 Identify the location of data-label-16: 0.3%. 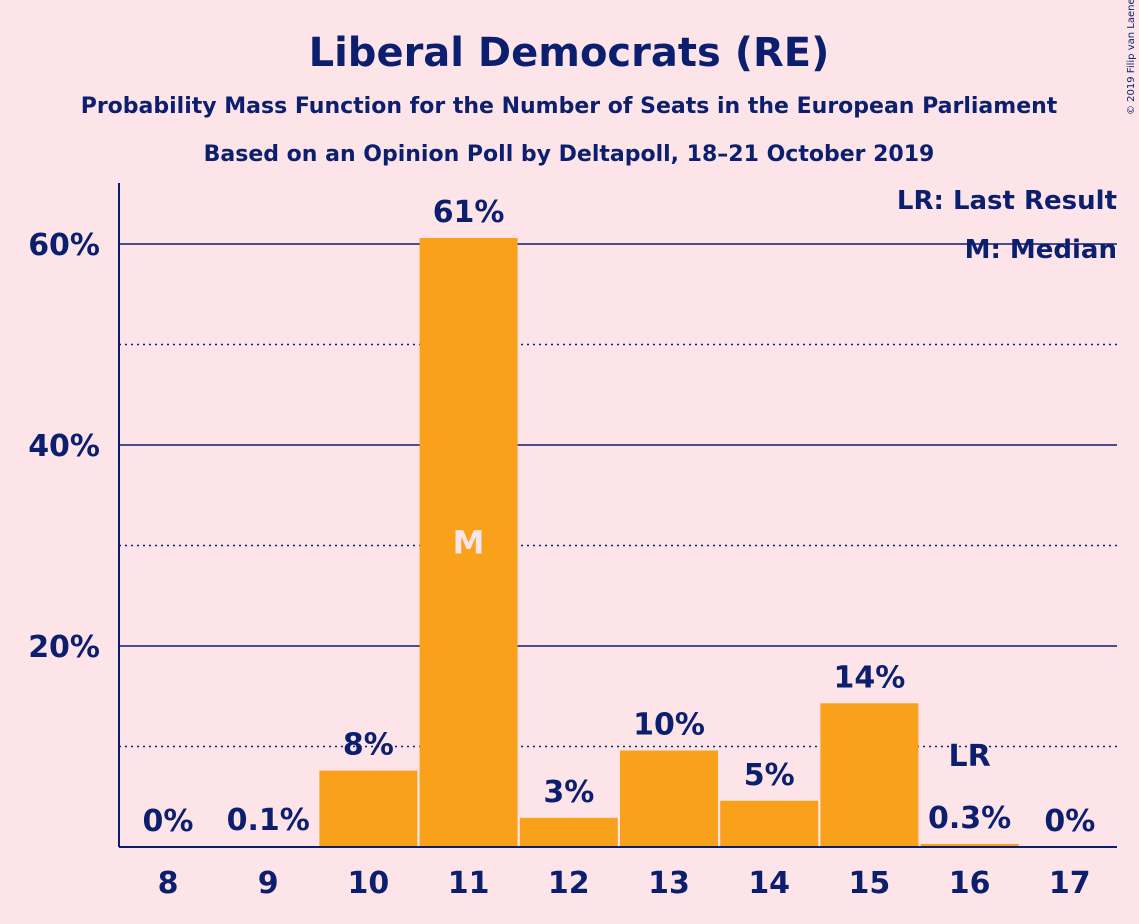
(969, 818).